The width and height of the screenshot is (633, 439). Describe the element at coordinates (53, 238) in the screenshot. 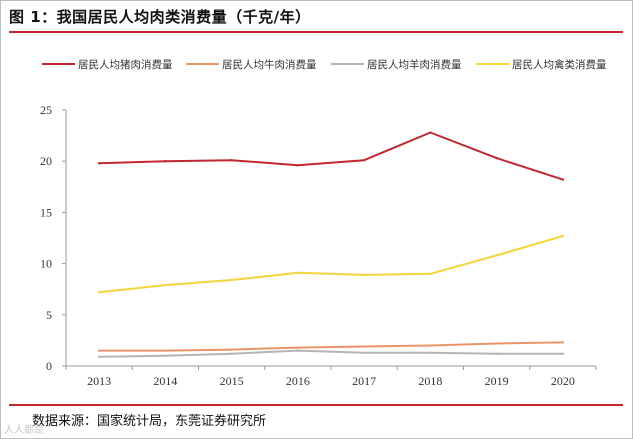

I see `y-axis-ticks: 0 5 10 15 20 25` at that location.